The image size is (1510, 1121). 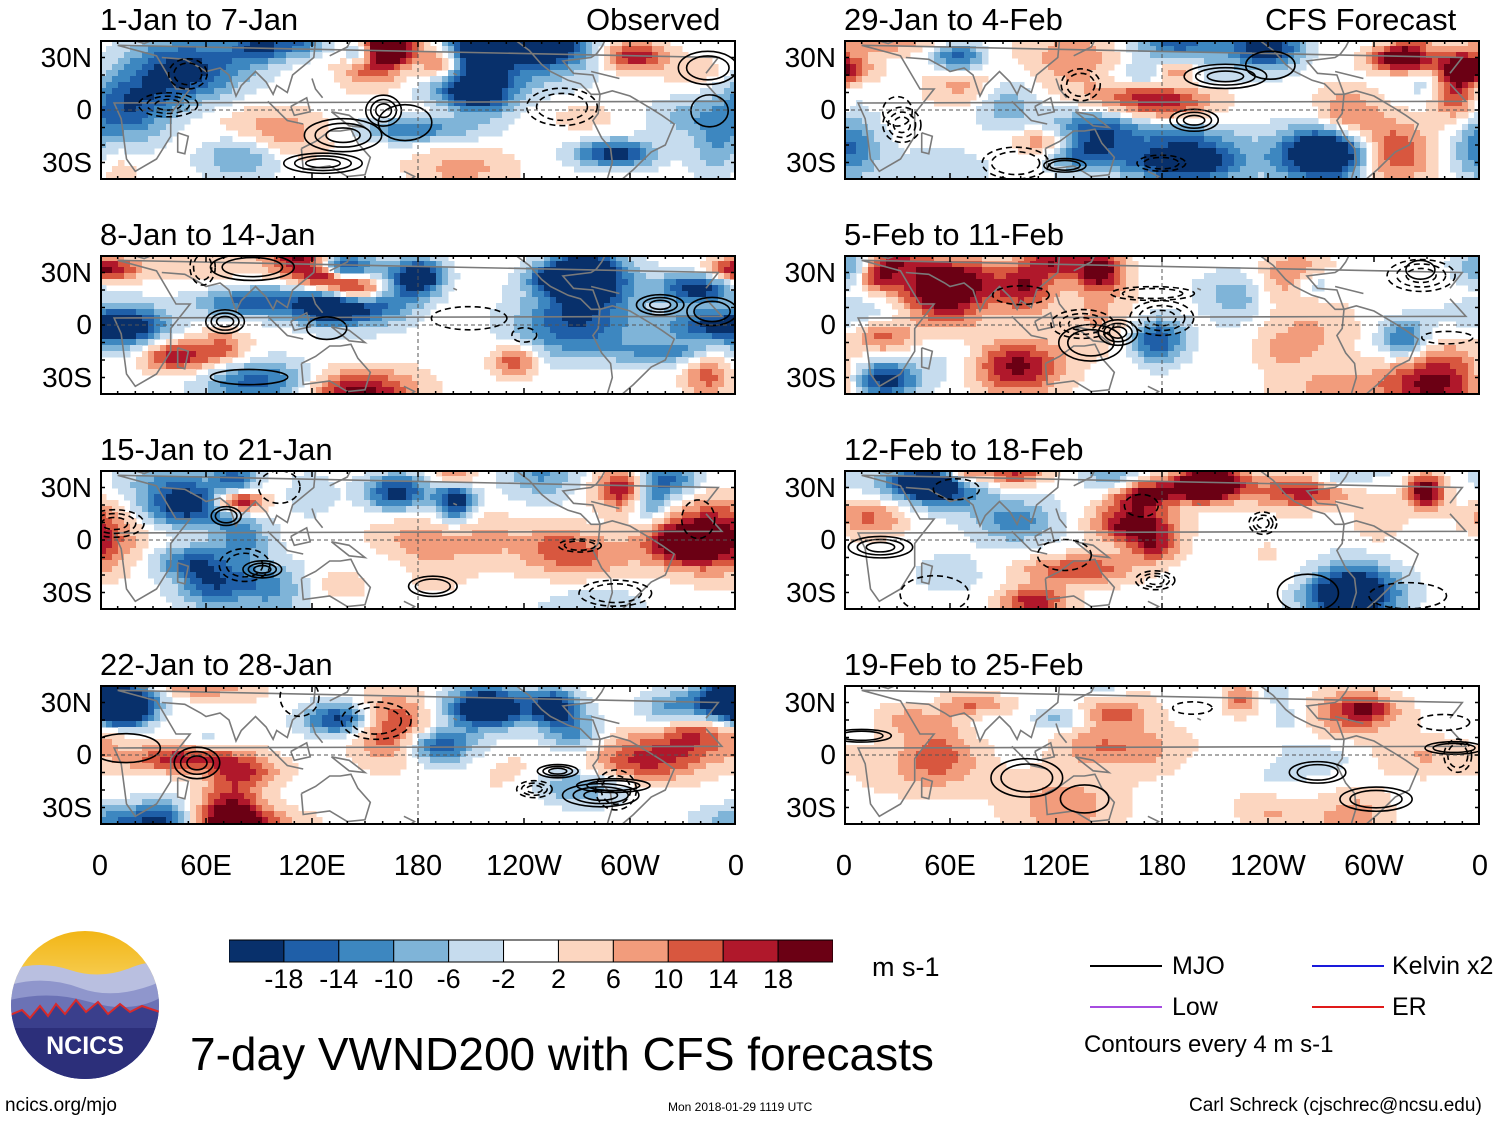 I want to click on colorbar-tick-label: 2, so click(x=558, y=979).